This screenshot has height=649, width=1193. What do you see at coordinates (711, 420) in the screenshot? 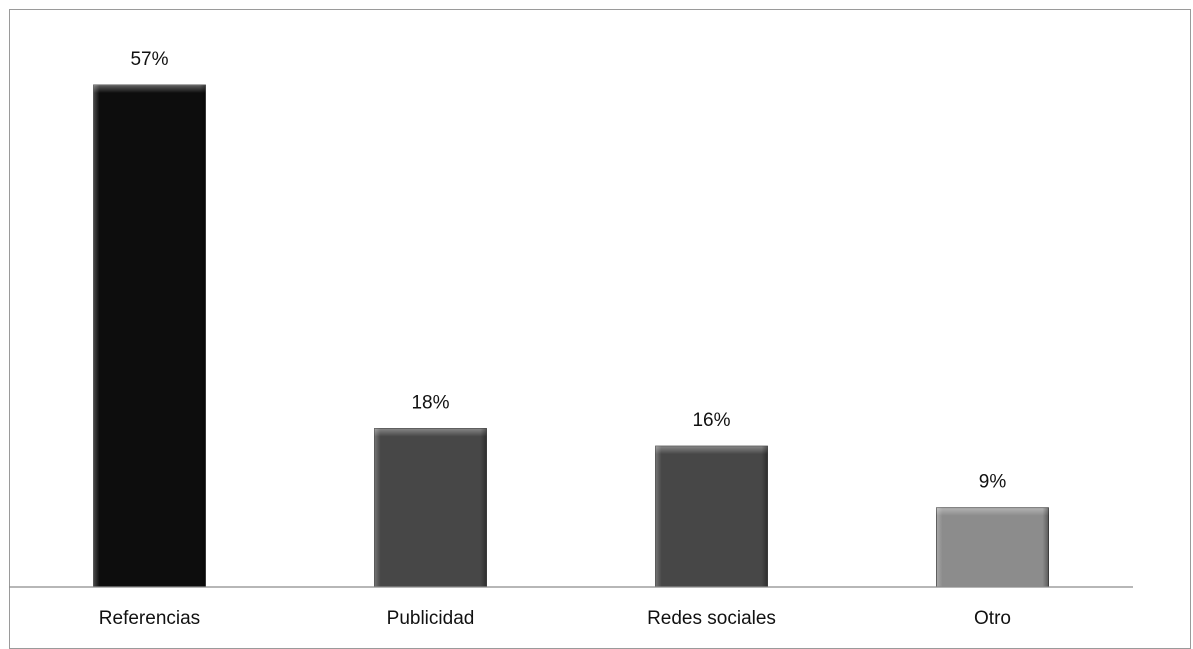
I see `value-label: 16%` at bounding box center [711, 420].